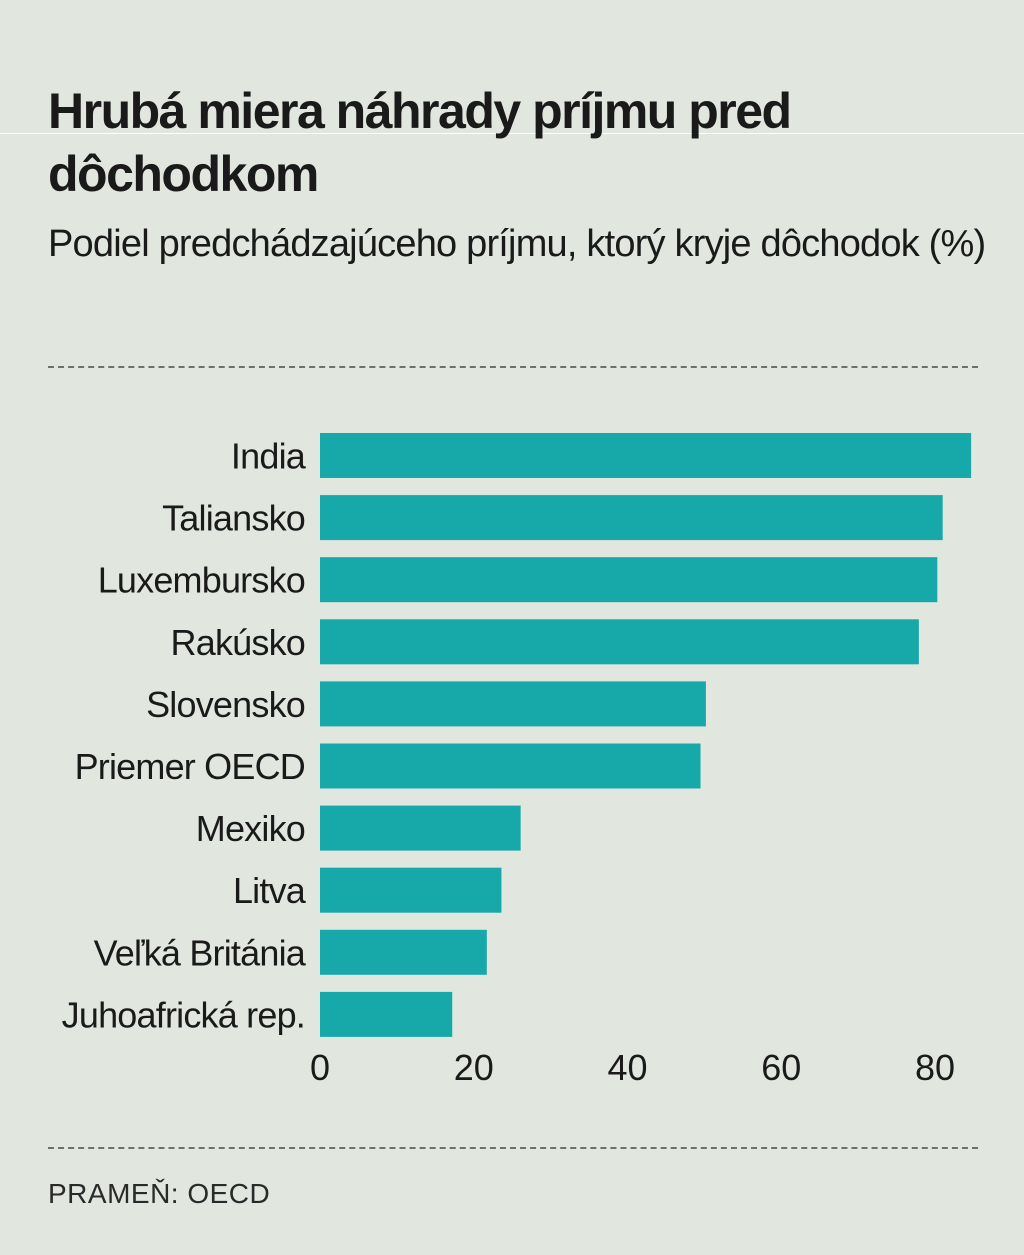  I want to click on category-label-1: Taliansko, so click(233, 518).